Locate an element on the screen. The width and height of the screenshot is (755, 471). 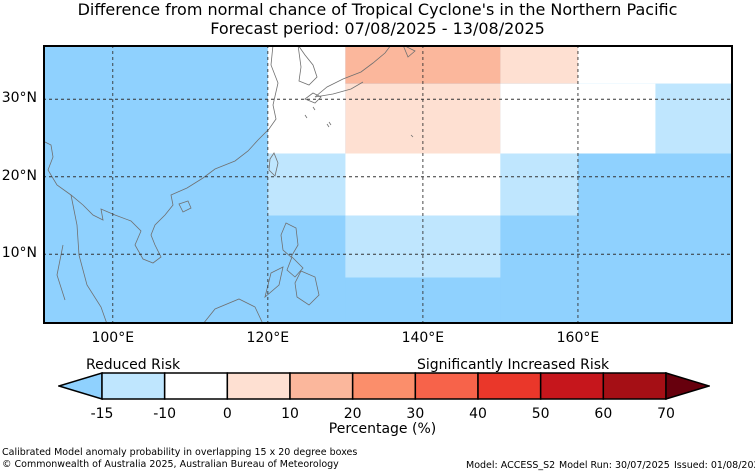
lon-tick-label: 160°E is located at coordinates (578, 338).